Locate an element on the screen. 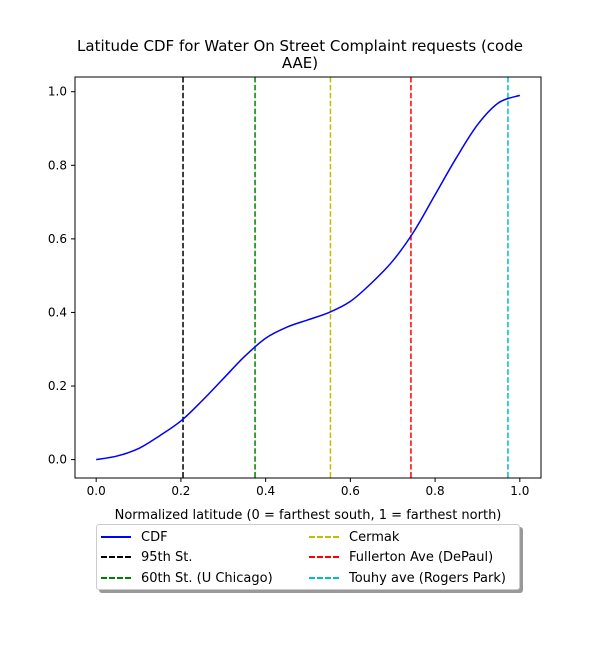 The image size is (600, 650). x-tick-label: 0.2 is located at coordinates (180, 491).